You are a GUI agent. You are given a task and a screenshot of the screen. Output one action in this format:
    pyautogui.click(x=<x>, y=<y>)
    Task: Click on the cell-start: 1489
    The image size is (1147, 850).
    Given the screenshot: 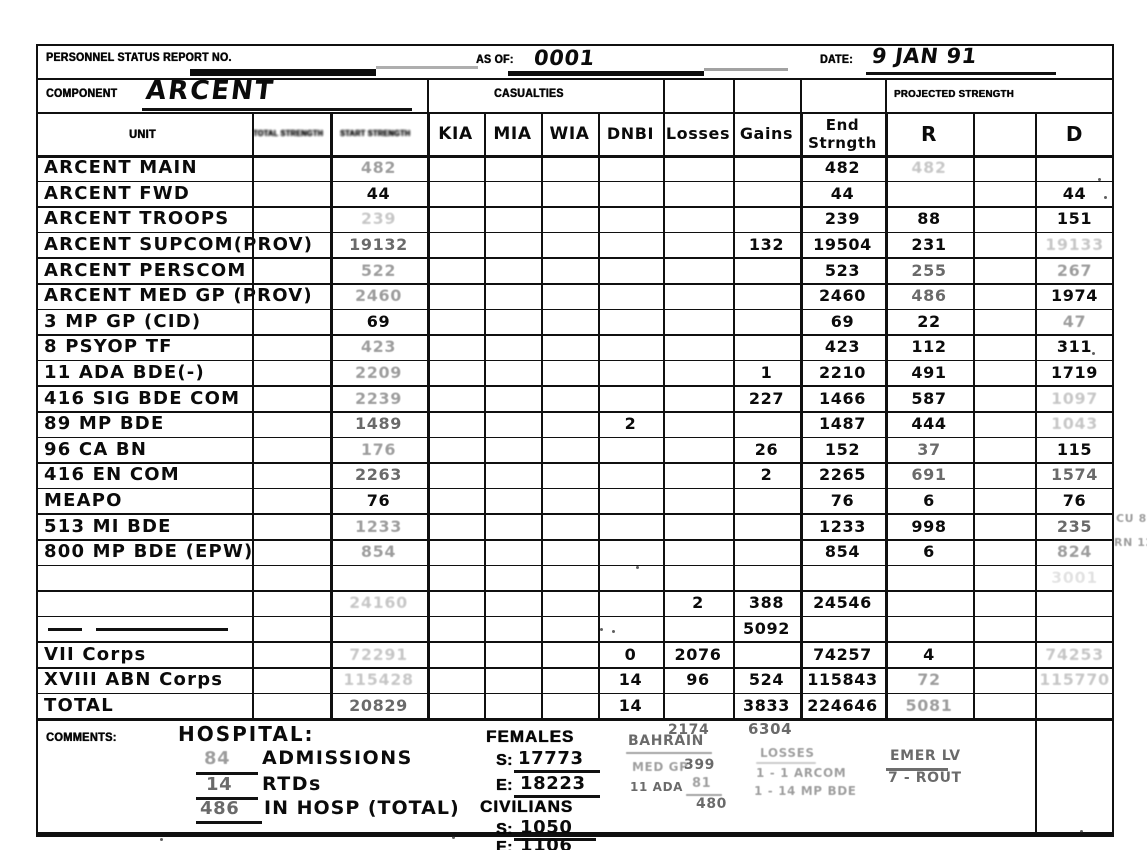 What is the action you would take?
    pyautogui.click(x=378, y=424)
    